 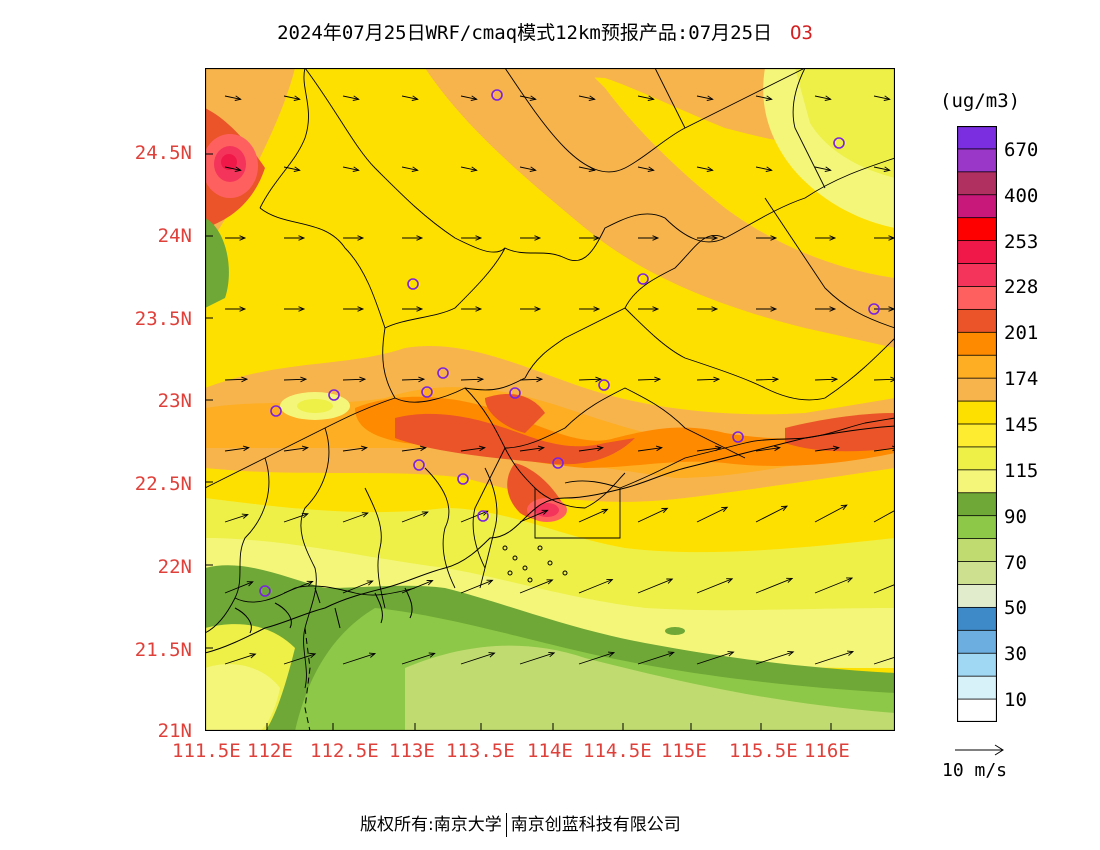 What do you see at coordinates (595, 825) in the screenshot?
I see `copyright-company: 南京创蓝科技有限公司` at bounding box center [595, 825].